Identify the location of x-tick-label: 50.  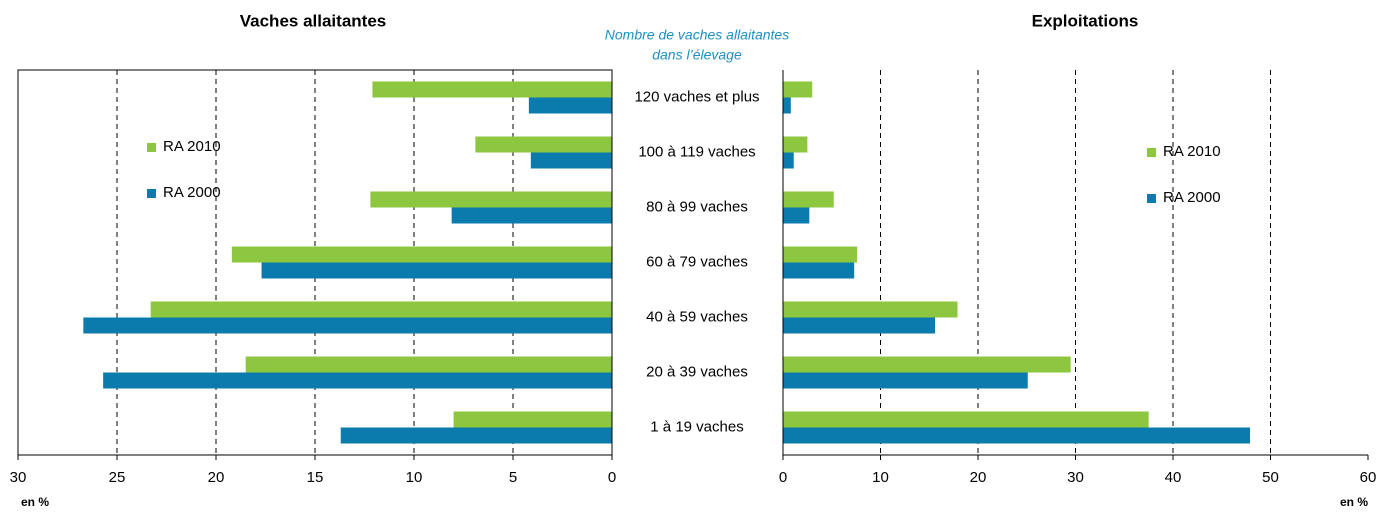
(1270, 477).